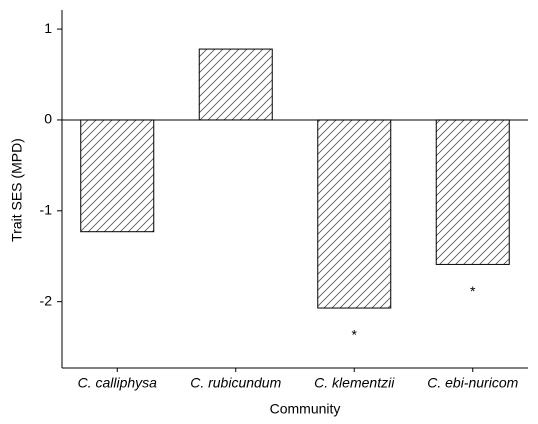 The image size is (538, 424). Describe the element at coordinates (354, 383) in the screenshot. I see `x-tick-label: C. klementzii` at that location.